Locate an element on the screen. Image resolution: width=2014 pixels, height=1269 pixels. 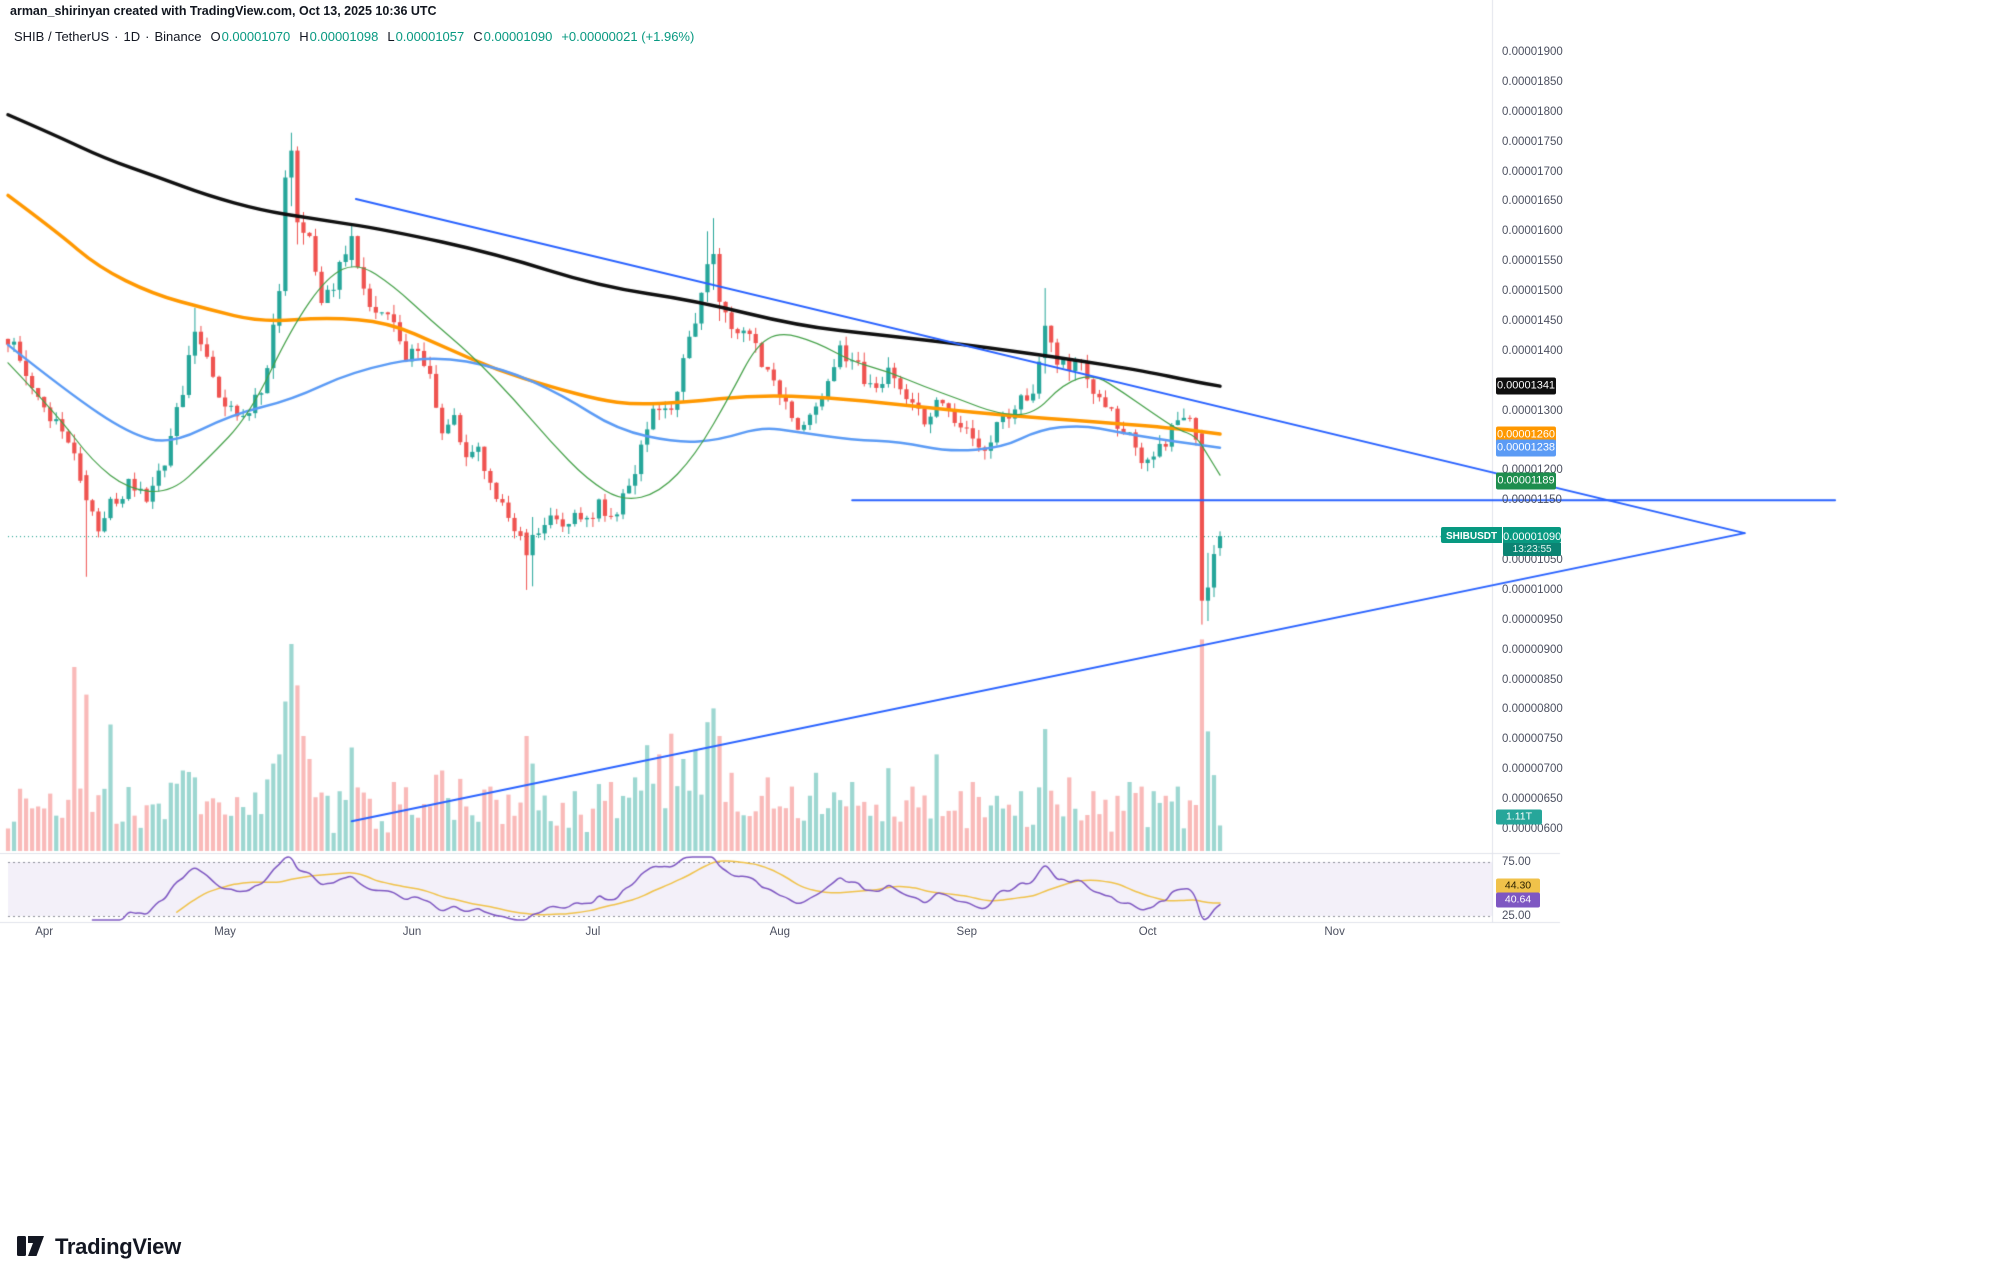
tradingview-logo: TradingView is located at coordinates (98, 1246).